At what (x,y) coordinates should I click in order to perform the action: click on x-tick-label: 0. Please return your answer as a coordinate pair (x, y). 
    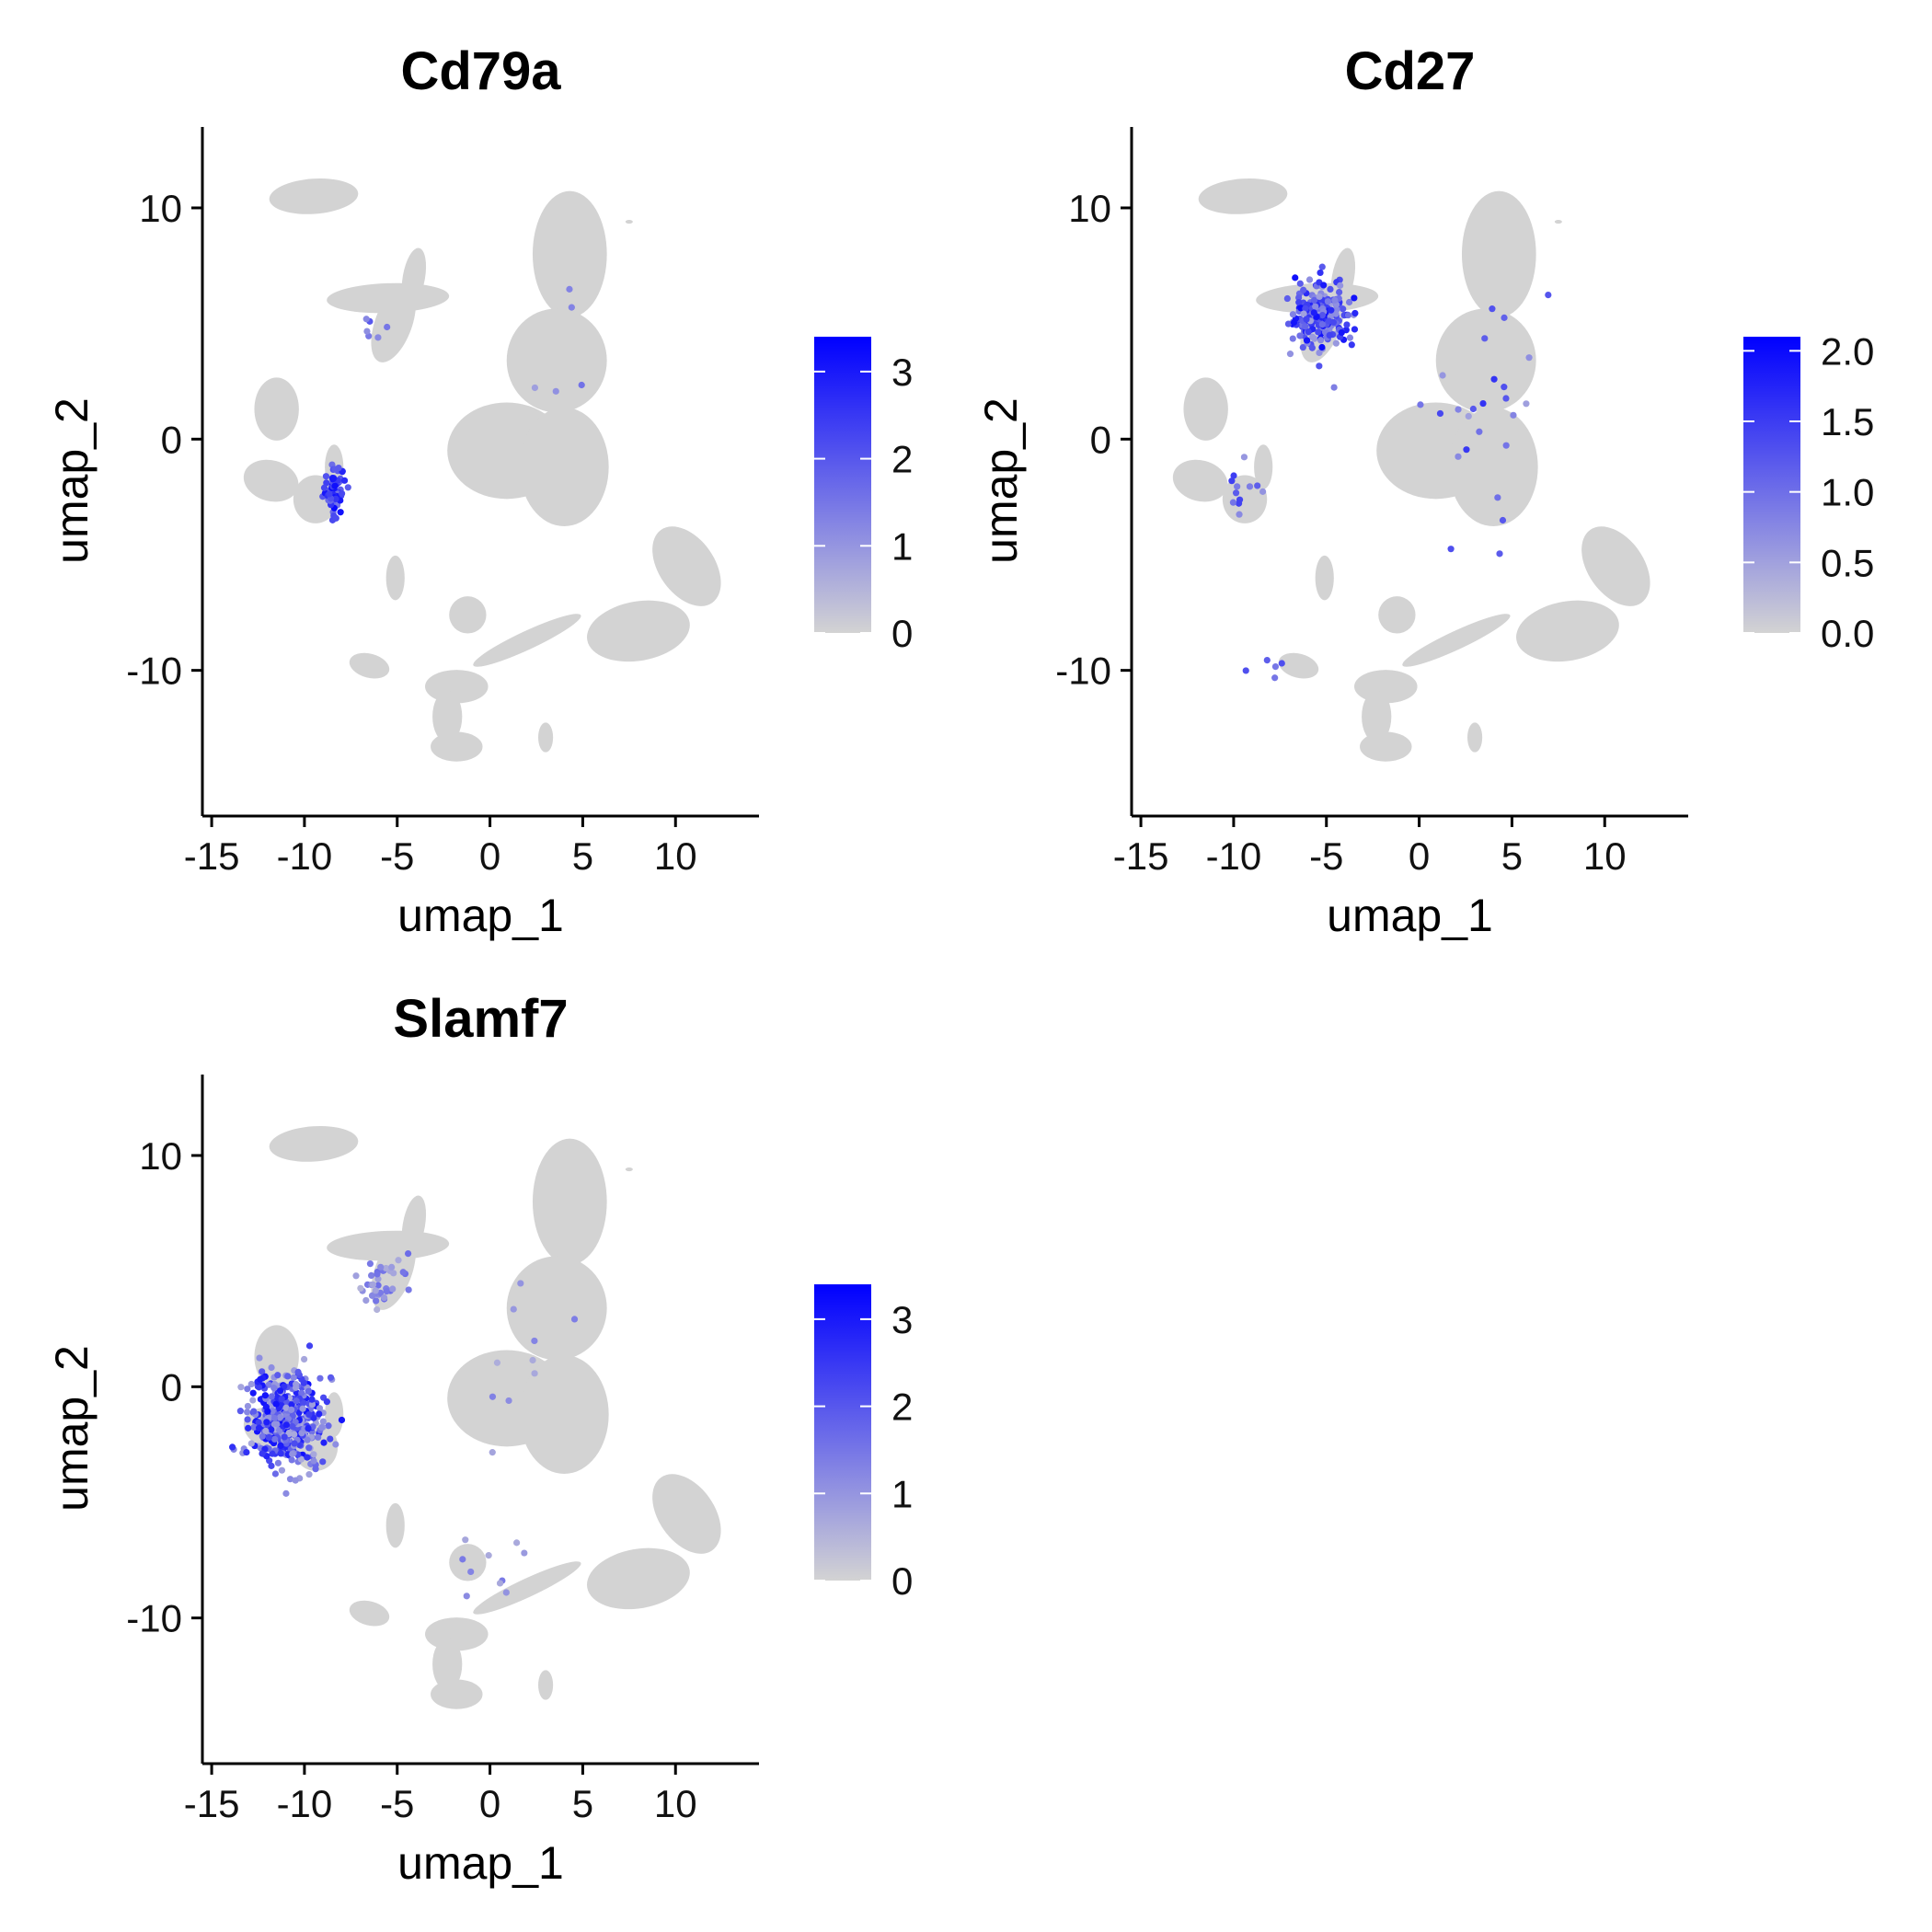
    Looking at the image, I should click on (490, 856).